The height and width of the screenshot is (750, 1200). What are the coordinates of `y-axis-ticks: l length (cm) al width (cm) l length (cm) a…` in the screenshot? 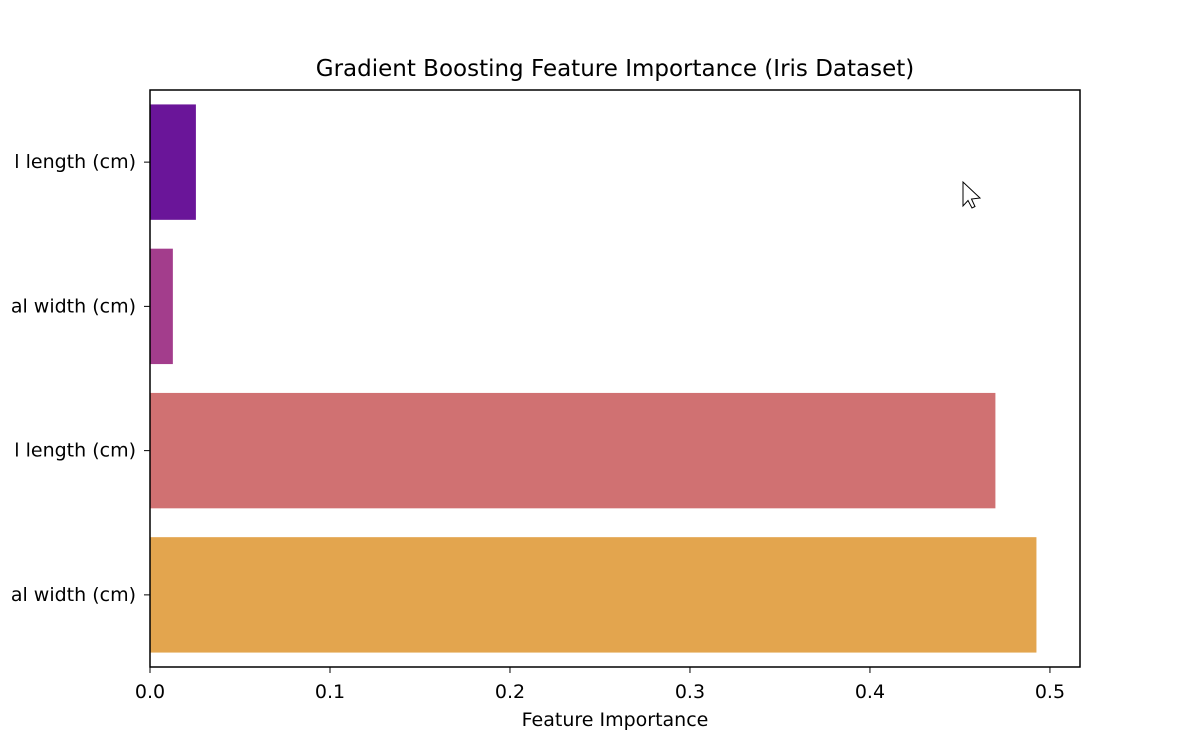 It's located at (80, 378).